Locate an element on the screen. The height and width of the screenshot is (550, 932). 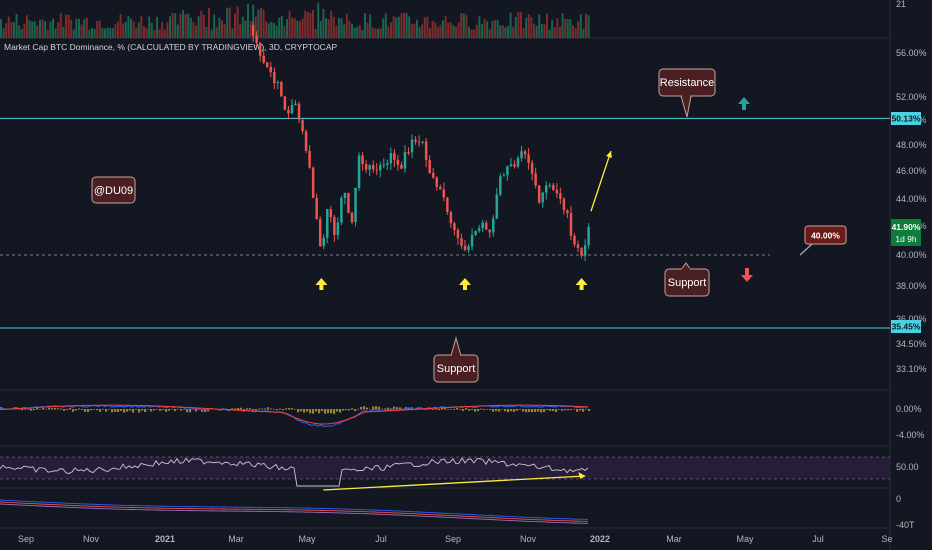
indicator-axis-label: -4.00% is located at coordinates (910, 435).